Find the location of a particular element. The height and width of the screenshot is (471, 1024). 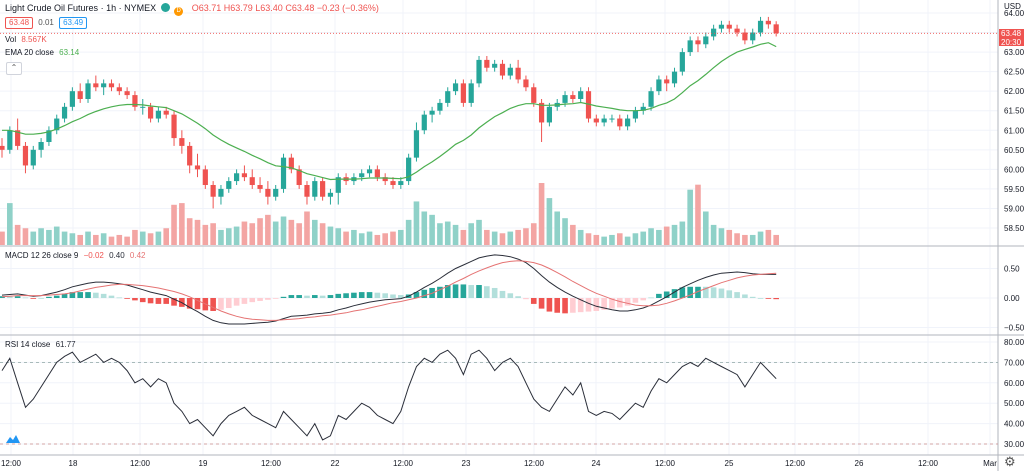

gear-icon: ⚙ is located at coordinates (1010, 461).